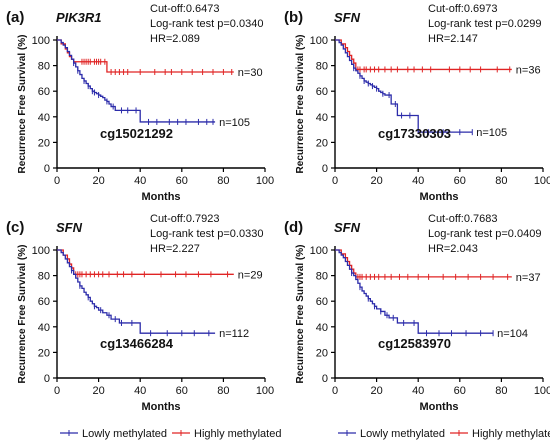 Image resolution: width=550 pixels, height=447 pixels. I want to click on stat-line: Log-rank test p=0.0340, so click(206, 24).